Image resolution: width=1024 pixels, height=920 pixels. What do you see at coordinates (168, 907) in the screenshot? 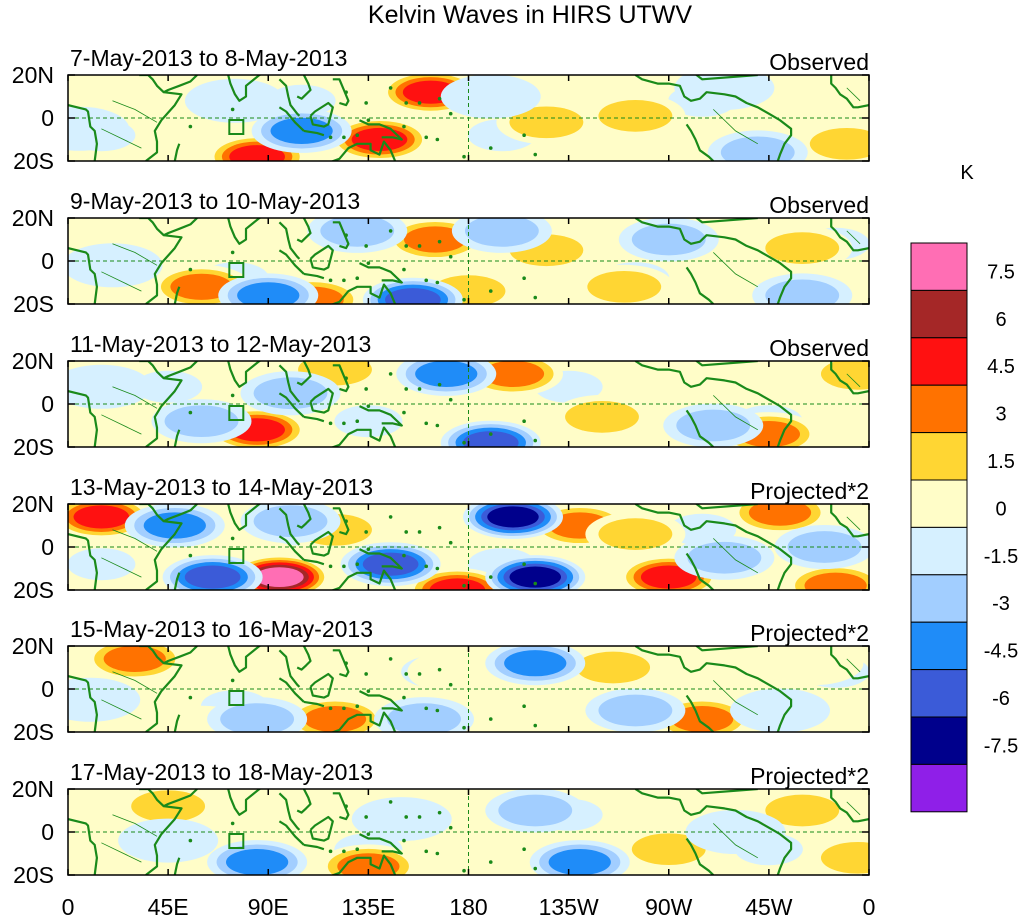
I see `x-tick-label: 45E` at bounding box center [168, 907].